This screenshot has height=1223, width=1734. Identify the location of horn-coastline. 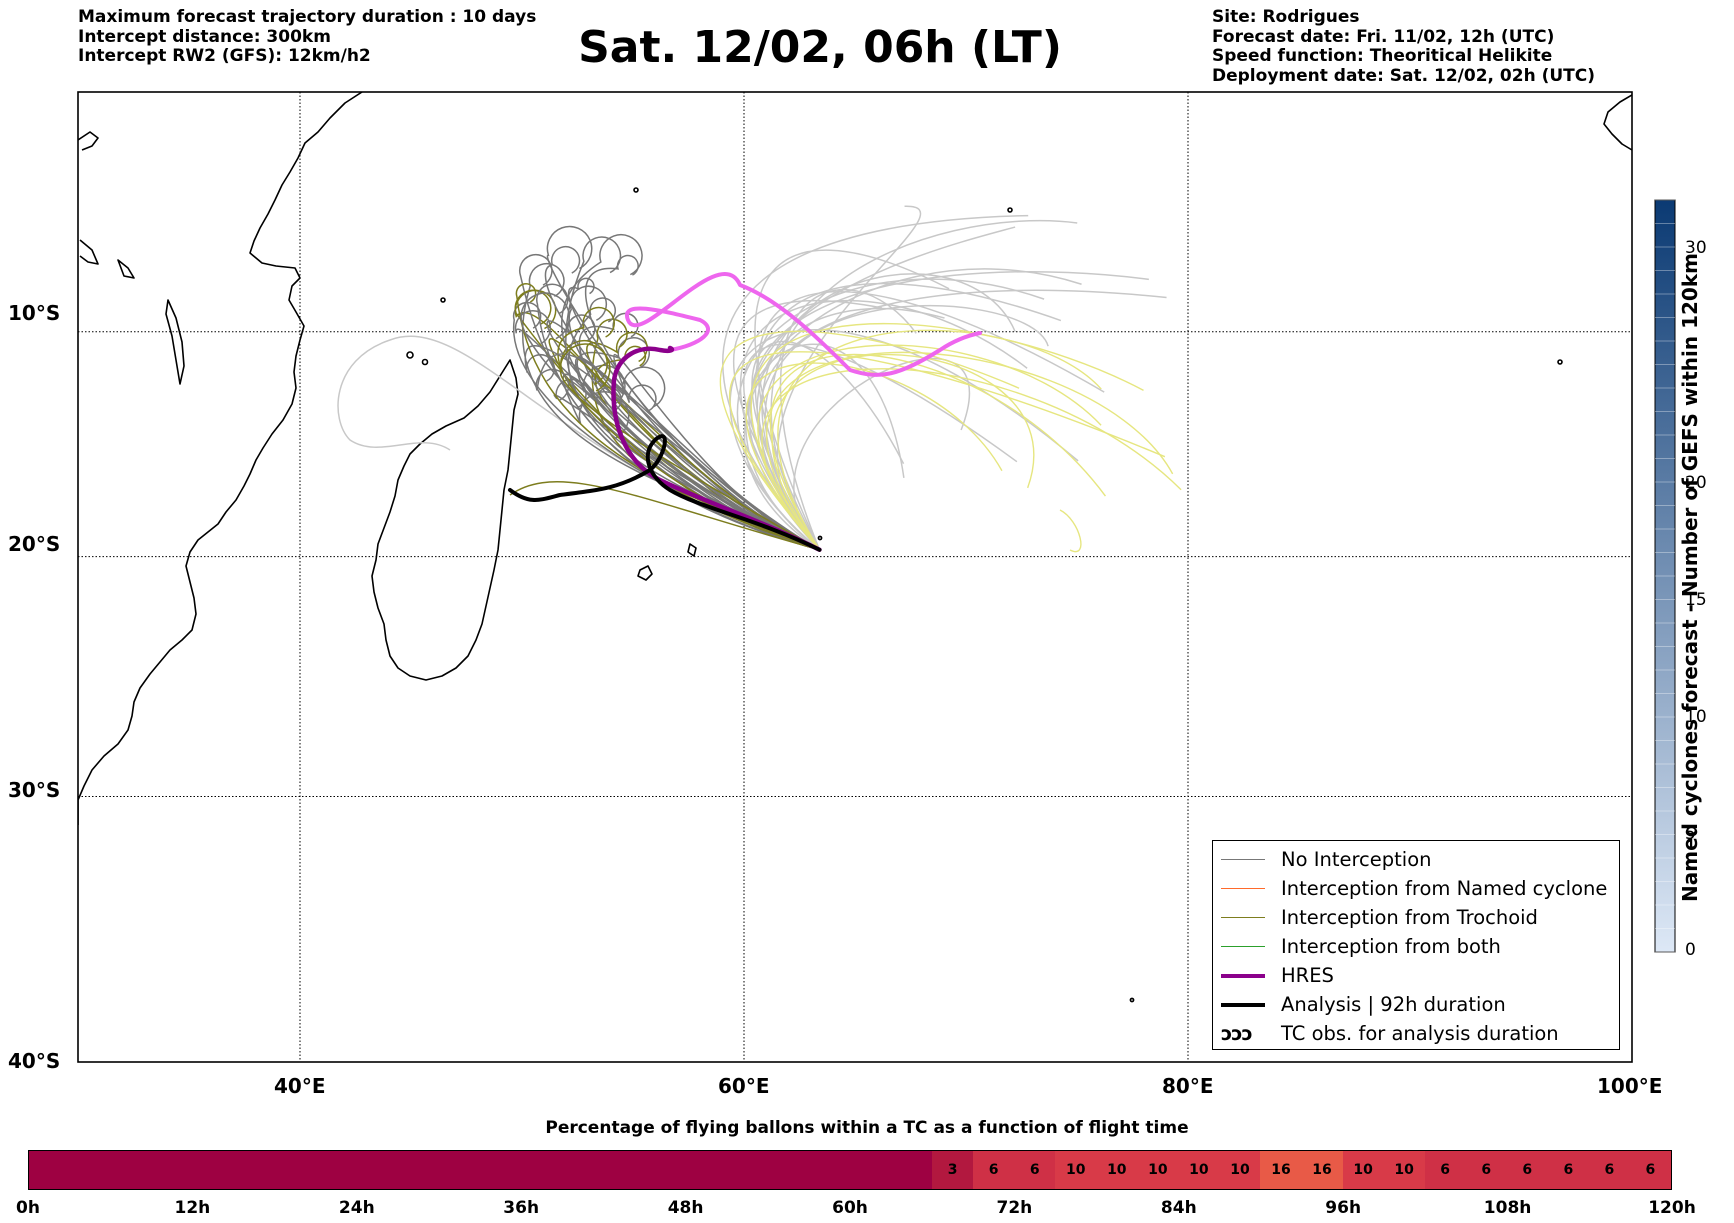
(88, 141).